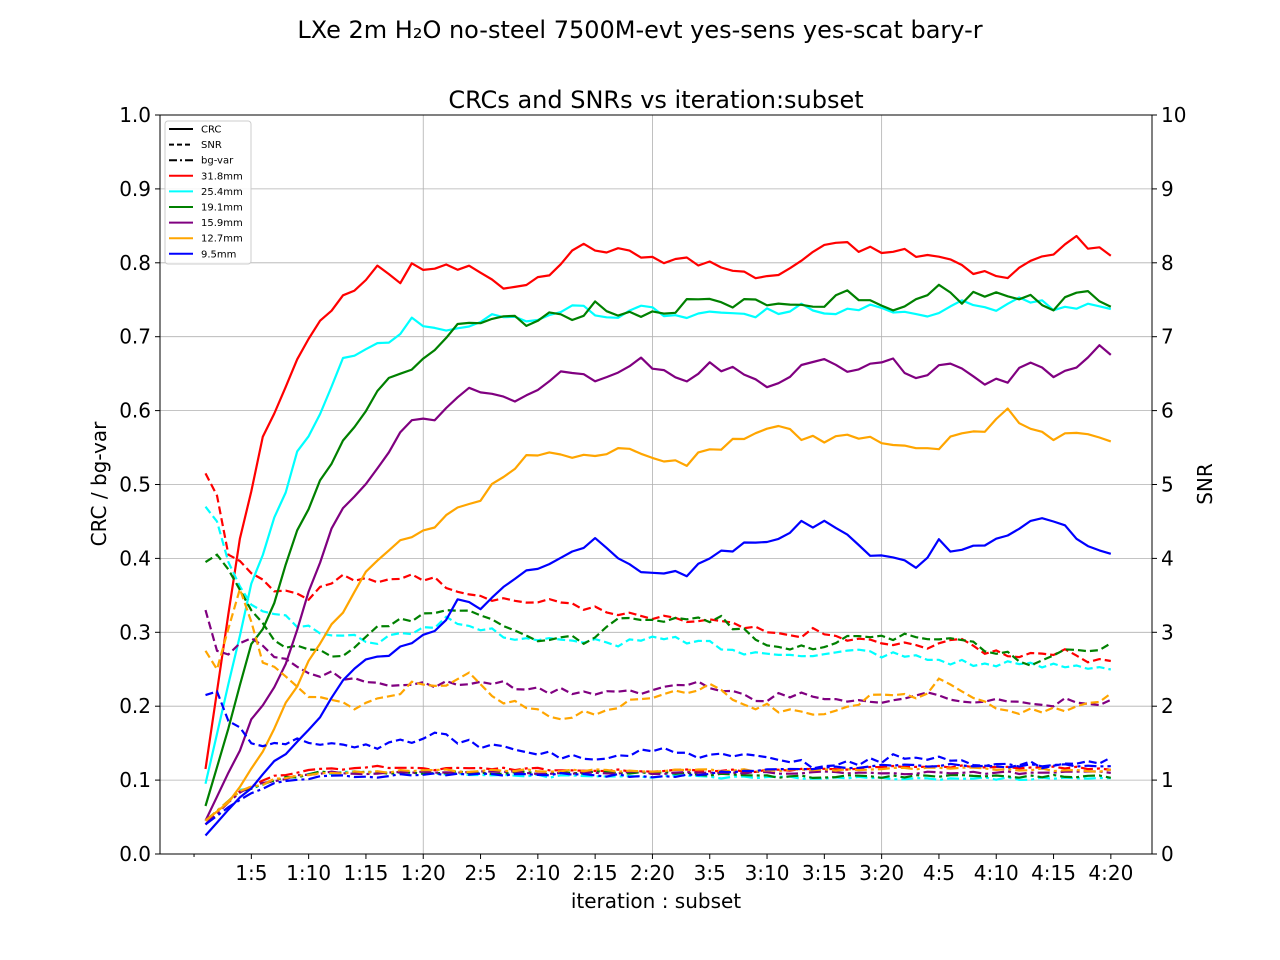  Describe the element at coordinates (308, 873) in the screenshot. I see `x-tick-label: 1:10` at that location.